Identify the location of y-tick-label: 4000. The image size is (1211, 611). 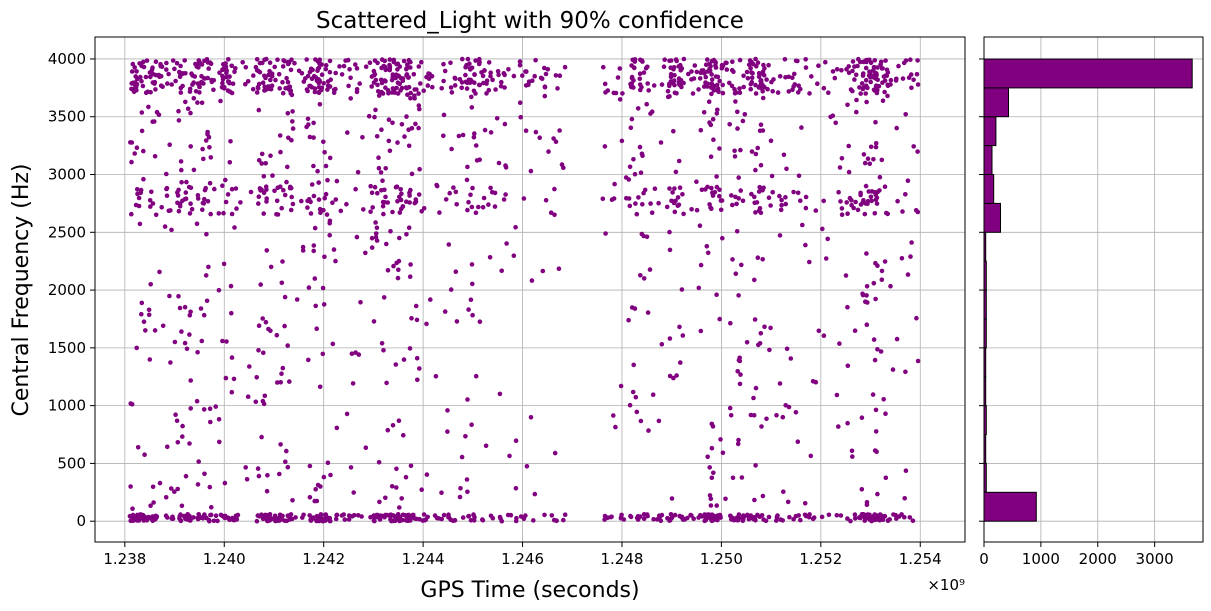
(67, 59).